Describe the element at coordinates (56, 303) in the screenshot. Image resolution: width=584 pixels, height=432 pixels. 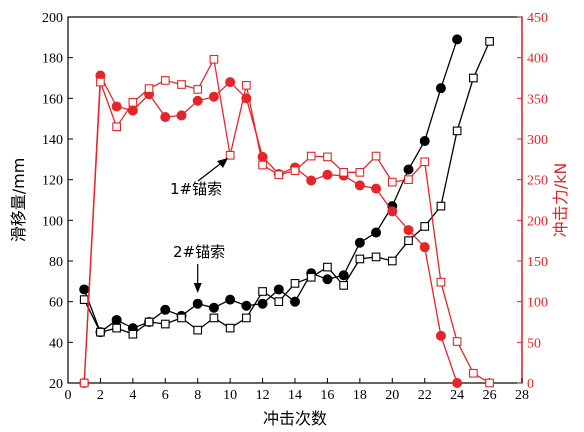
I see `y-tick-label-left: 60` at that location.